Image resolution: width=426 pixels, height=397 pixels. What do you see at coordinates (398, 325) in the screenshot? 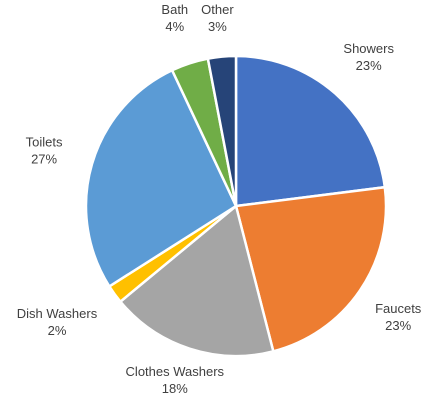
I see `label-value-faucets: 23%` at bounding box center [398, 325].